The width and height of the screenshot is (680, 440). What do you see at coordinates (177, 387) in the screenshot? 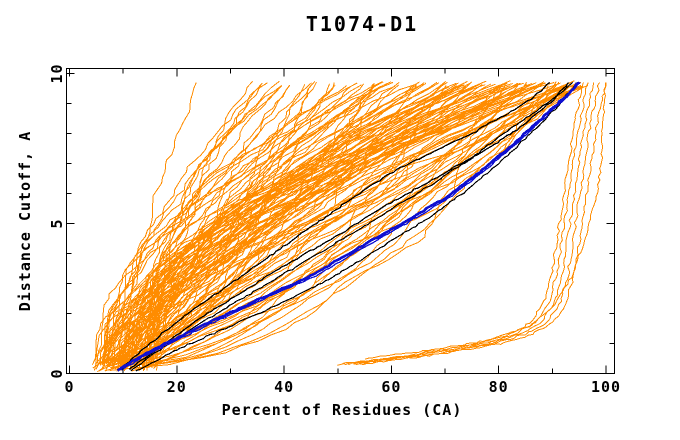
I see `x-tick-label: 20` at bounding box center [177, 387].